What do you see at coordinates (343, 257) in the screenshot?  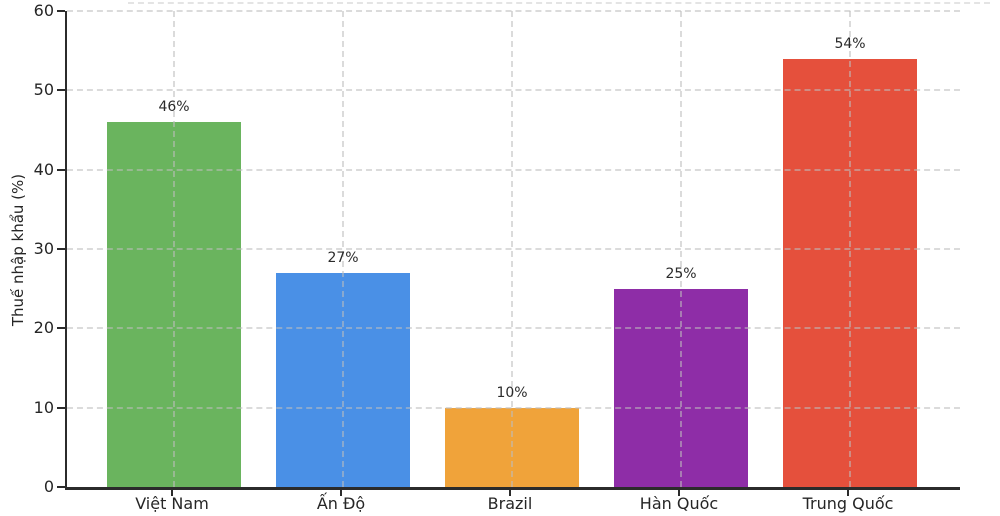 I see `bar-value-label-2: 27%` at bounding box center [343, 257].